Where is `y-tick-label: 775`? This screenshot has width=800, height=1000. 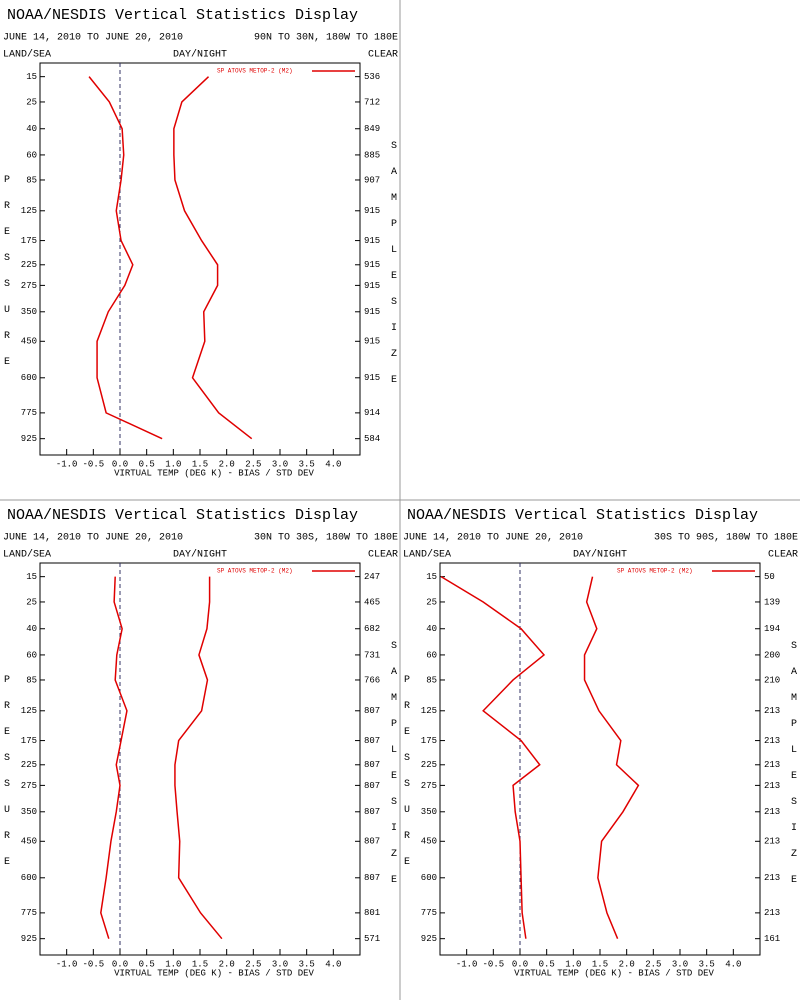 y-tick-label: 775 is located at coordinates (429, 913).